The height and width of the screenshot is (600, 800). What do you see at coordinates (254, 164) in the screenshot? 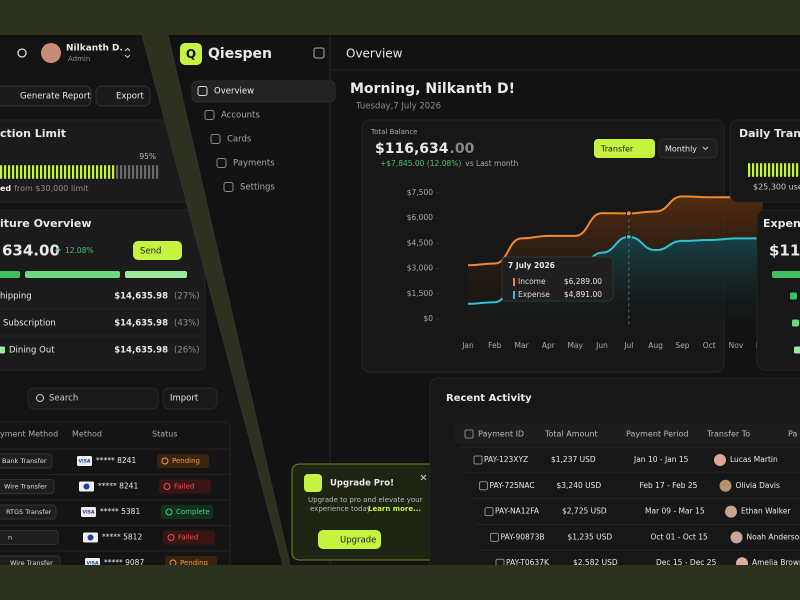
I see `nav-item: Payments` at bounding box center [254, 164].